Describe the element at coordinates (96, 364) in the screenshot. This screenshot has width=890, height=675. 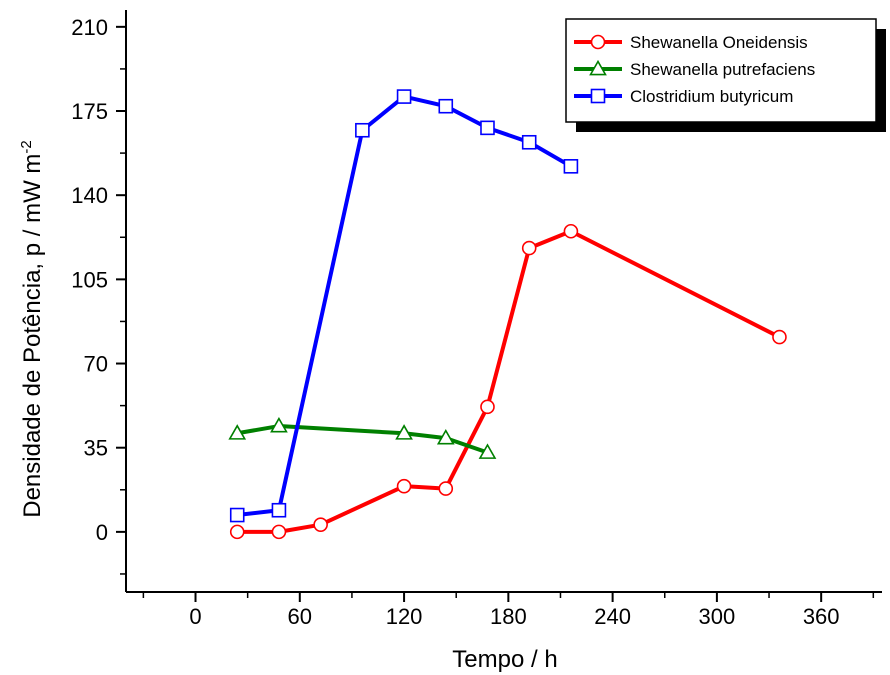
I see `y-tick-label: 70` at that location.